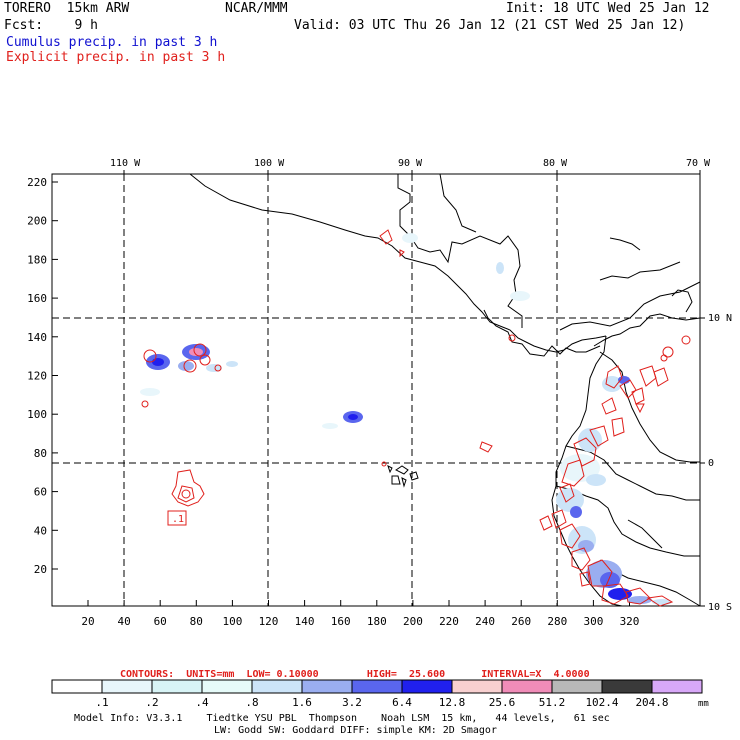 This screenshot has height=740, width=740. I want to click on x-tick-label: 120, so click(269, 621).